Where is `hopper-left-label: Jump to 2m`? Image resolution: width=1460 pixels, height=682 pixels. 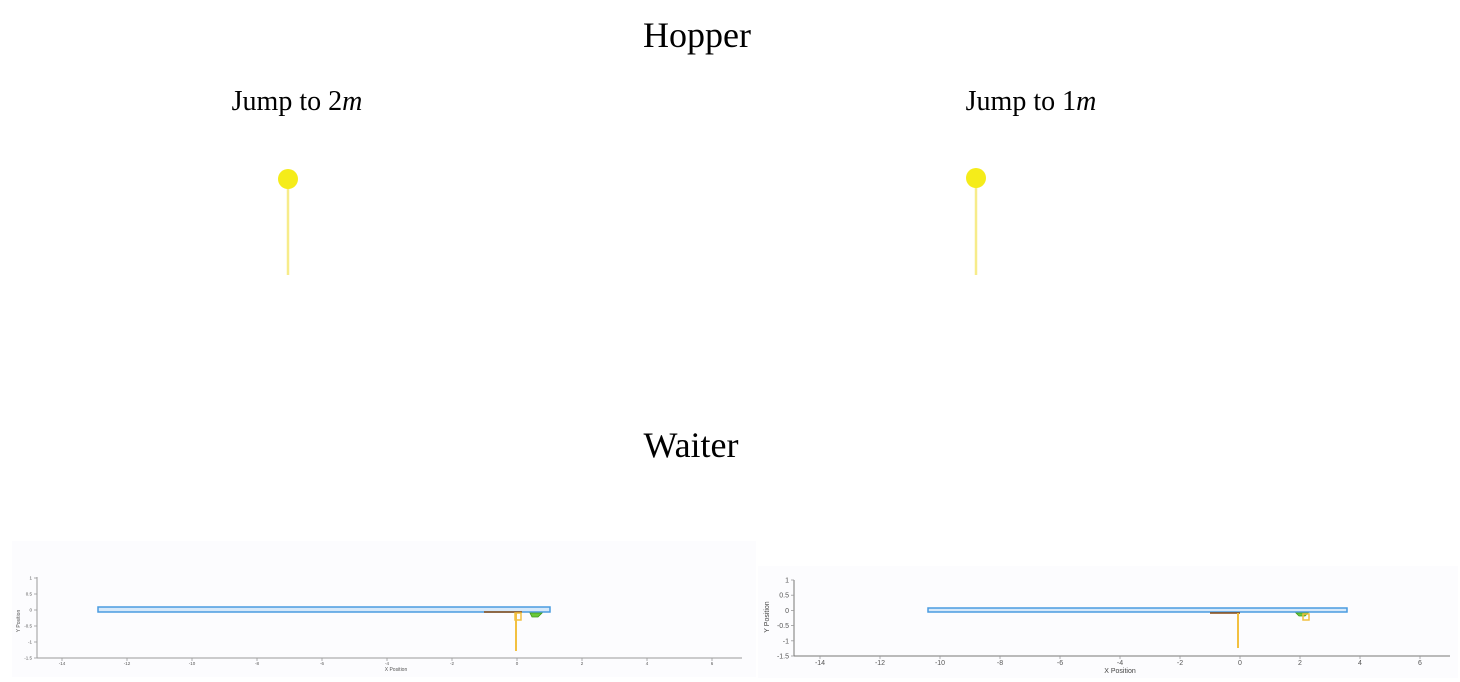 hopper-left-label: Jump to 2m is located at coordinates (297, 102).